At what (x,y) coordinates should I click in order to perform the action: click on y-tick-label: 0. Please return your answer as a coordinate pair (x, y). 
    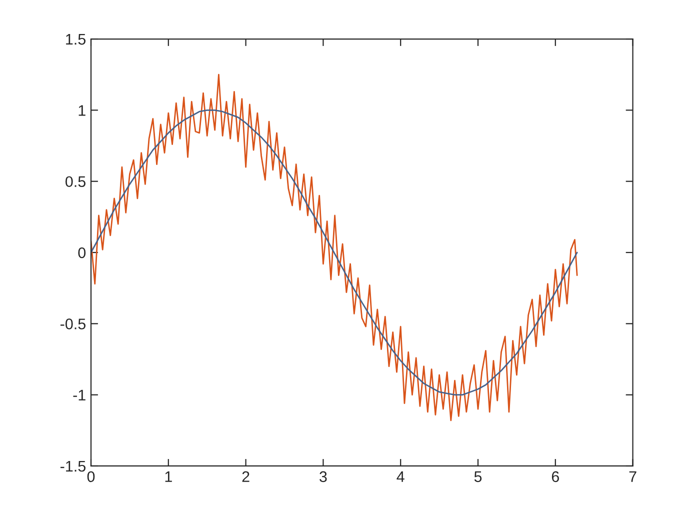
    Looking at the image, I should click on (82, 252).